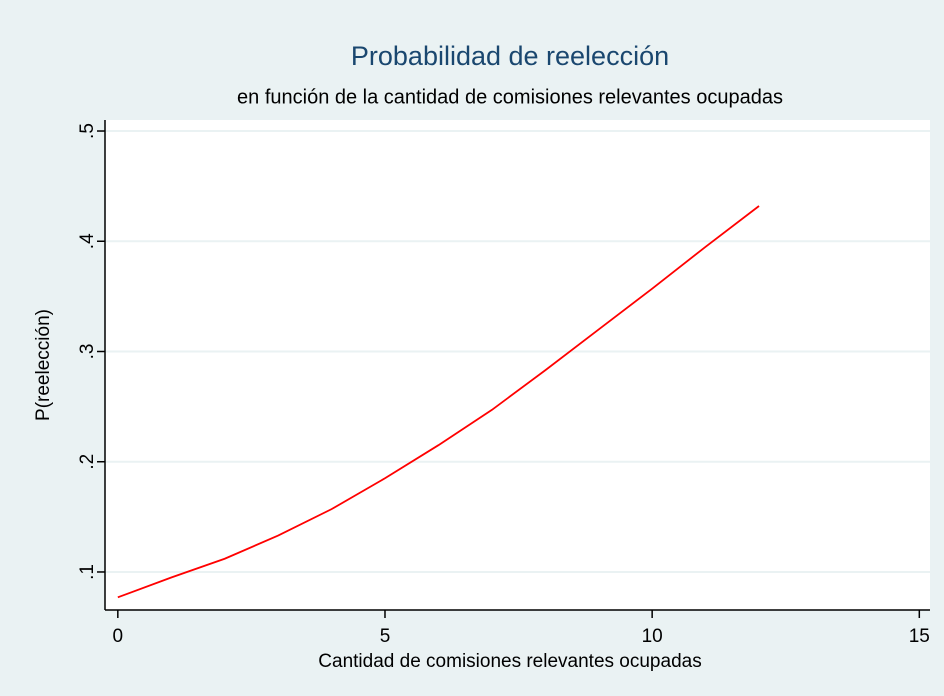 The height and width of the screenshot is (696, 944). Describe the element at coordinates (87, 241) in the screenshot. I see `y-tick-label: .4` at that location.